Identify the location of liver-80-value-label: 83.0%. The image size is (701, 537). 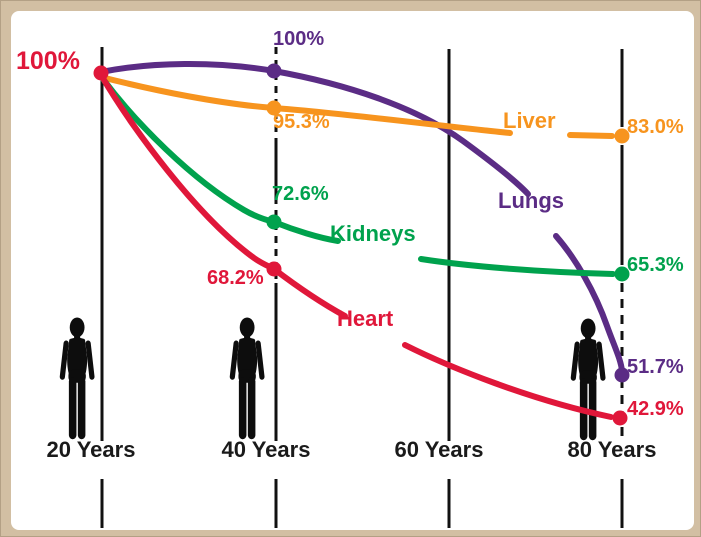
(655, 127).